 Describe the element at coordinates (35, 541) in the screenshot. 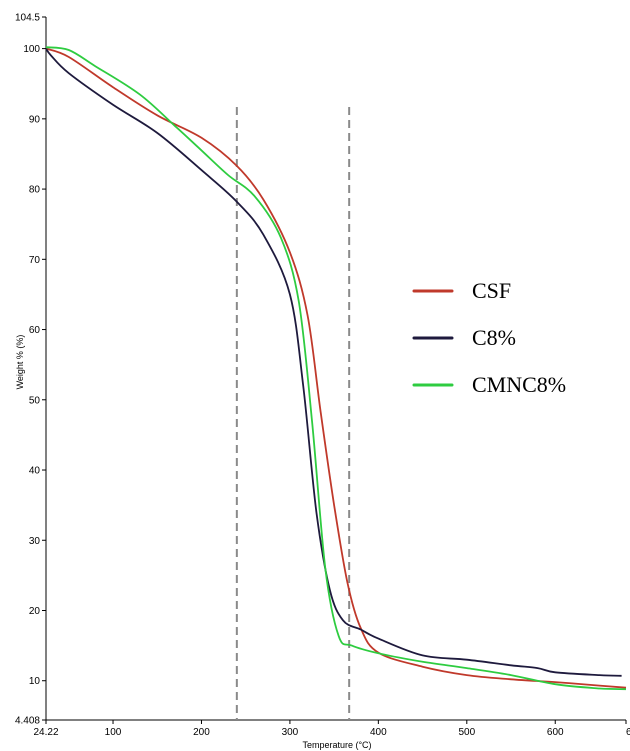

I see `y-tick-label: 30` at that location.